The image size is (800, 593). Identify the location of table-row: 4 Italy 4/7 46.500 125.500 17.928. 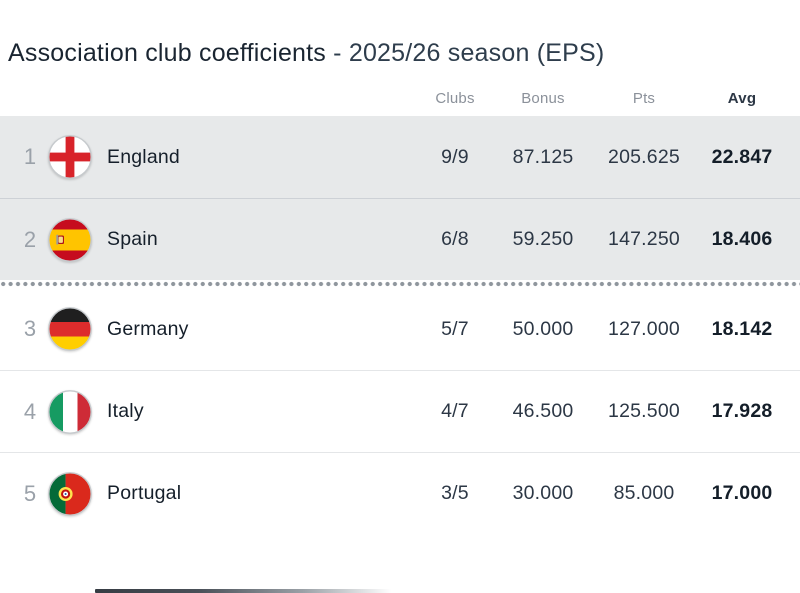
(400, 411).